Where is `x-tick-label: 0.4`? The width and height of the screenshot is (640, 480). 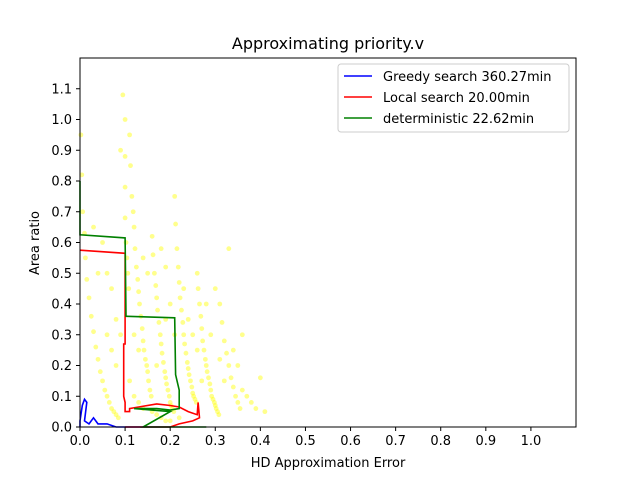 x-tick-label: 0.4 is located at coordinates (260, 441).